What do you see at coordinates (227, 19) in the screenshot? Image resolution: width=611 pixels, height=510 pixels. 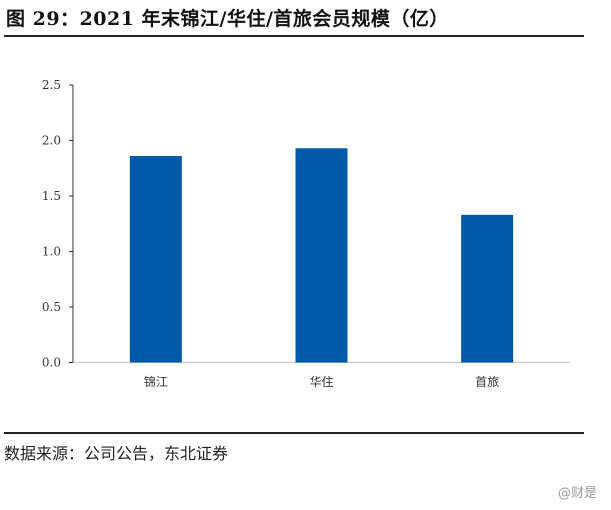 I see `figure-title: 图 29：2021 年末锦江/华住/首旅会员规模（亿）` at bounding box center [227, 19].